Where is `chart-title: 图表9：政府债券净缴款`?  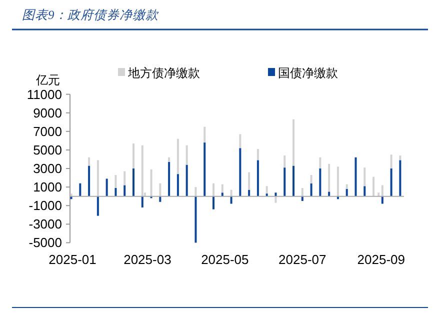 chart-title: 图表9：政府债券净缴款 is located at coordinates (91, 15).